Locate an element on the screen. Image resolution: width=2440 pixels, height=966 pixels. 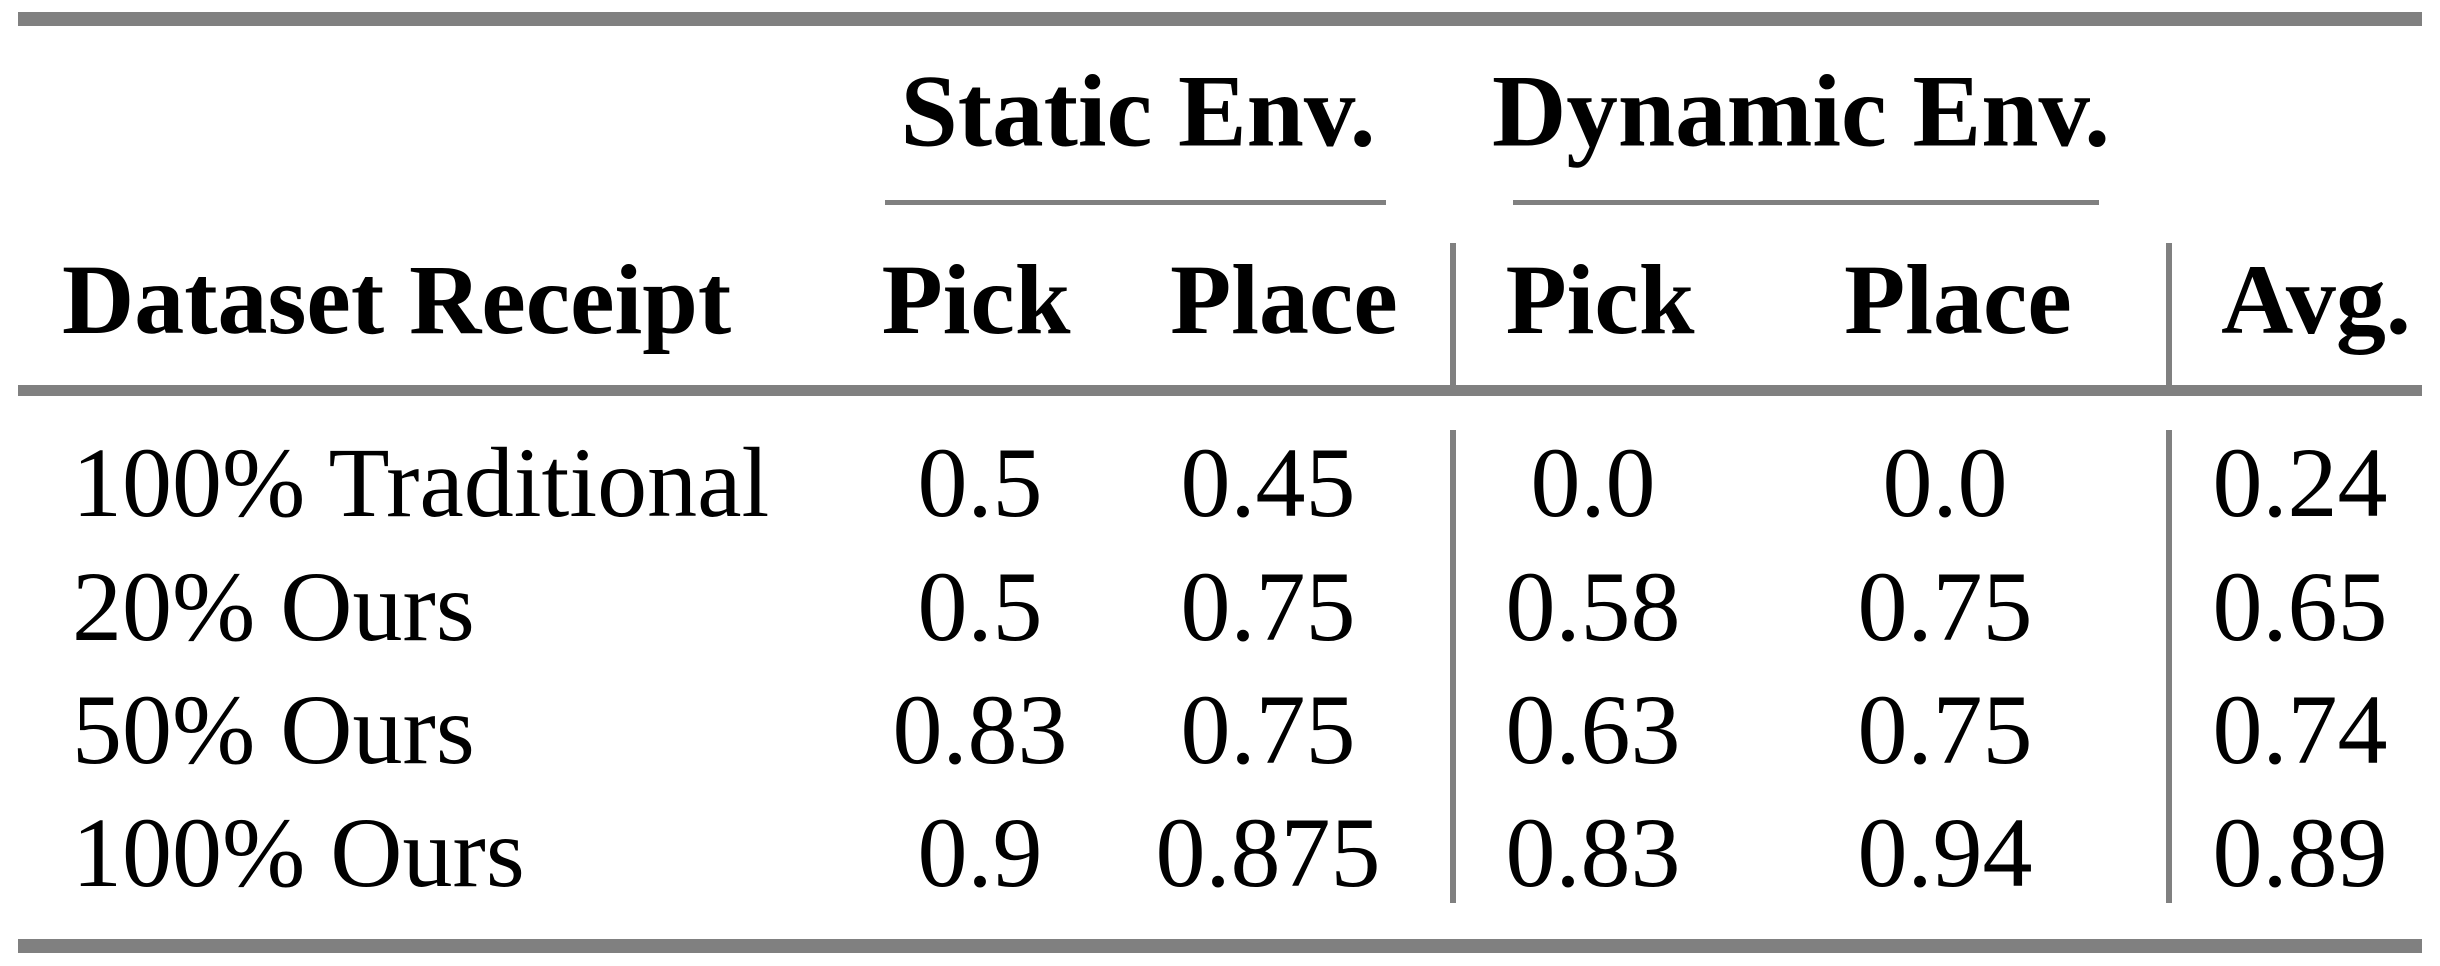
vertical-separator-static-dynamic-body is located at coordinates (1453, 666).